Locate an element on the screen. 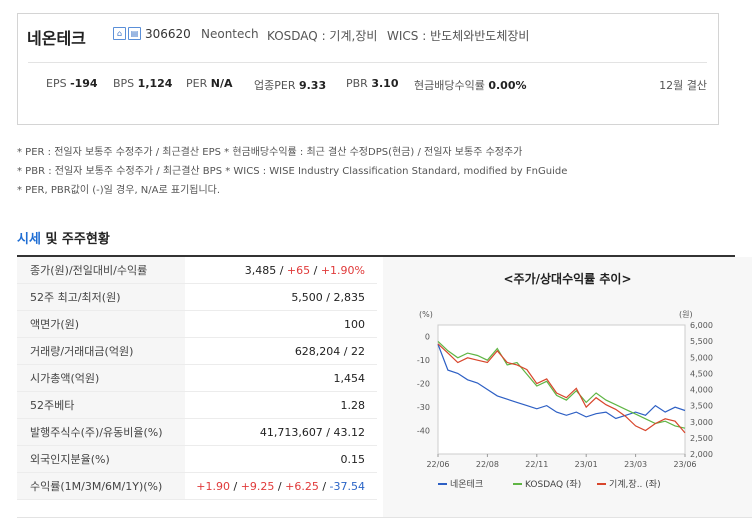 The height and width of the screenshot is (523, 752). row-label: 52주 최고/최저(원) is located at coordinates (101, 297).